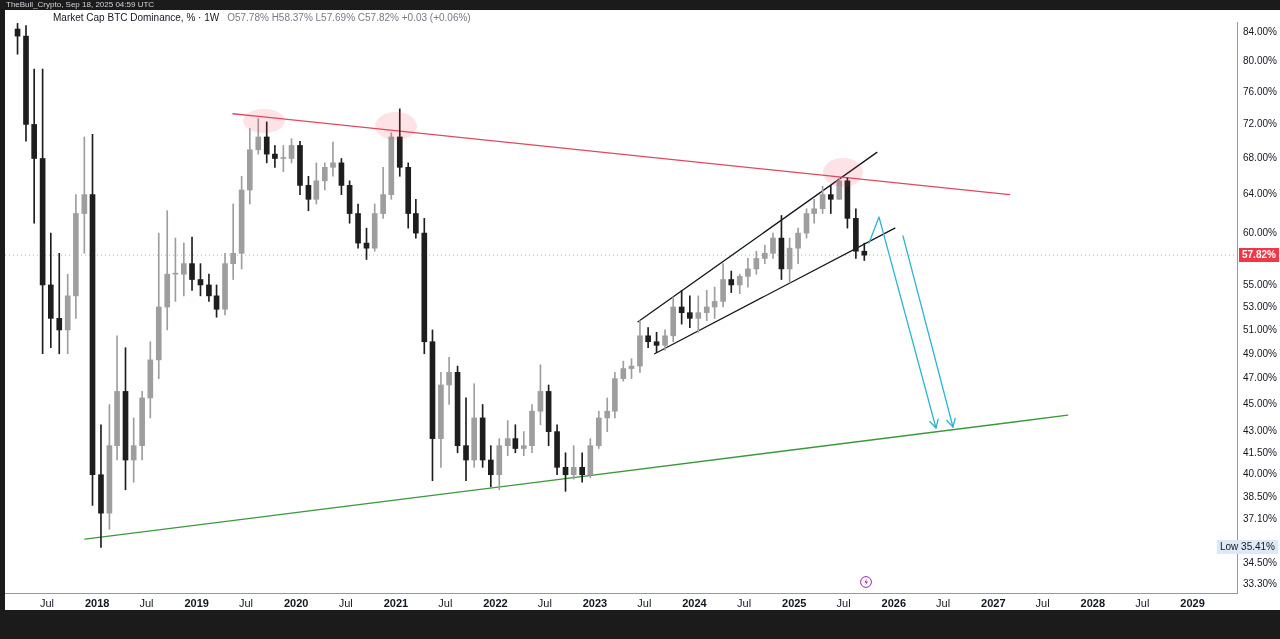 The image size is (1280, 639). What do you see at coordinates (1247, 547) in the screenshot?
I see `annotation: Low 35.41%` at bounding box center [1247, 547].